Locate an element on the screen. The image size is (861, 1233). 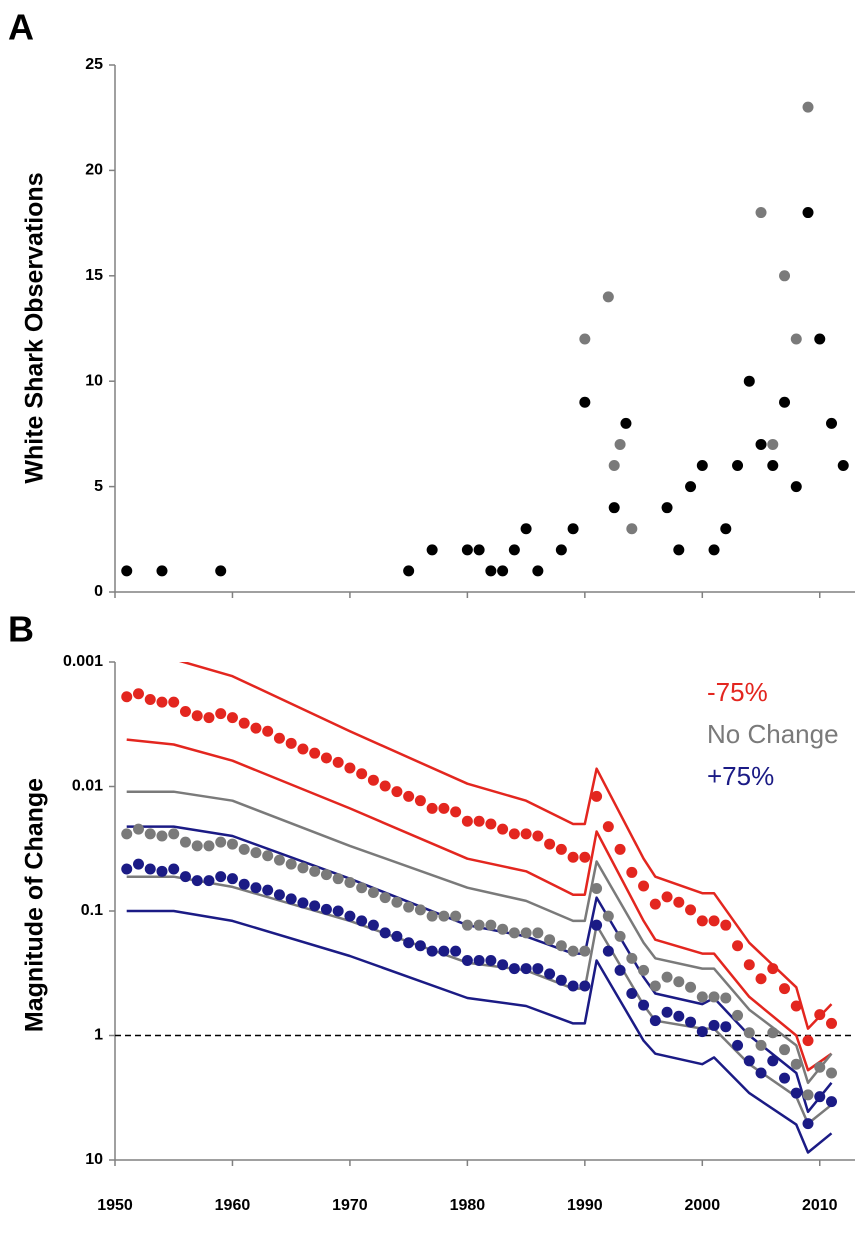
x-tick-label: 1970 is located at coordinates (350, 1205).